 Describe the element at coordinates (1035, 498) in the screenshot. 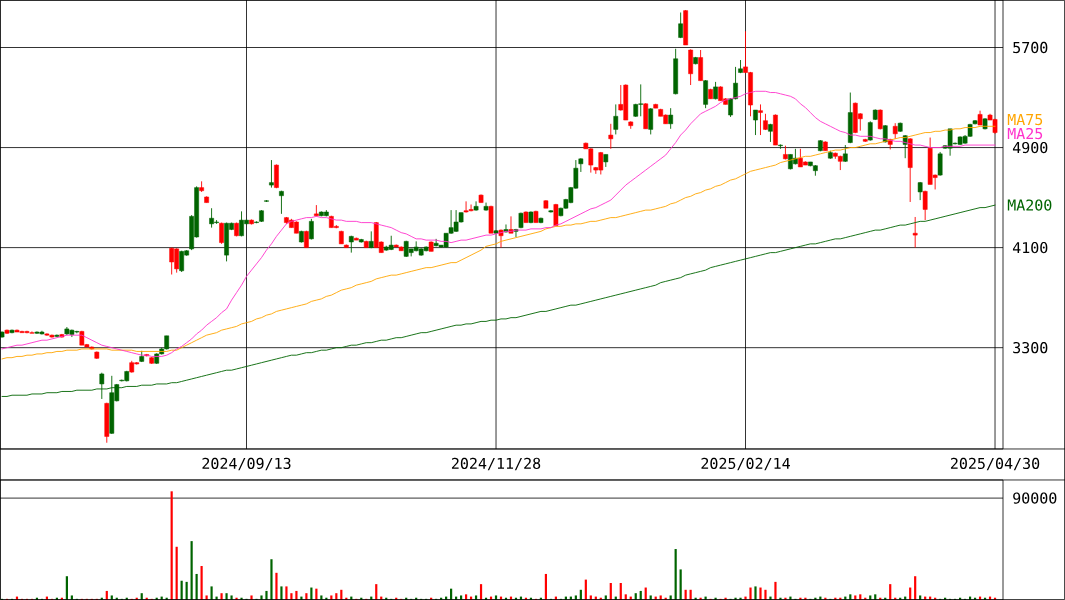

I see `y-tick-label: 90000` at that location.